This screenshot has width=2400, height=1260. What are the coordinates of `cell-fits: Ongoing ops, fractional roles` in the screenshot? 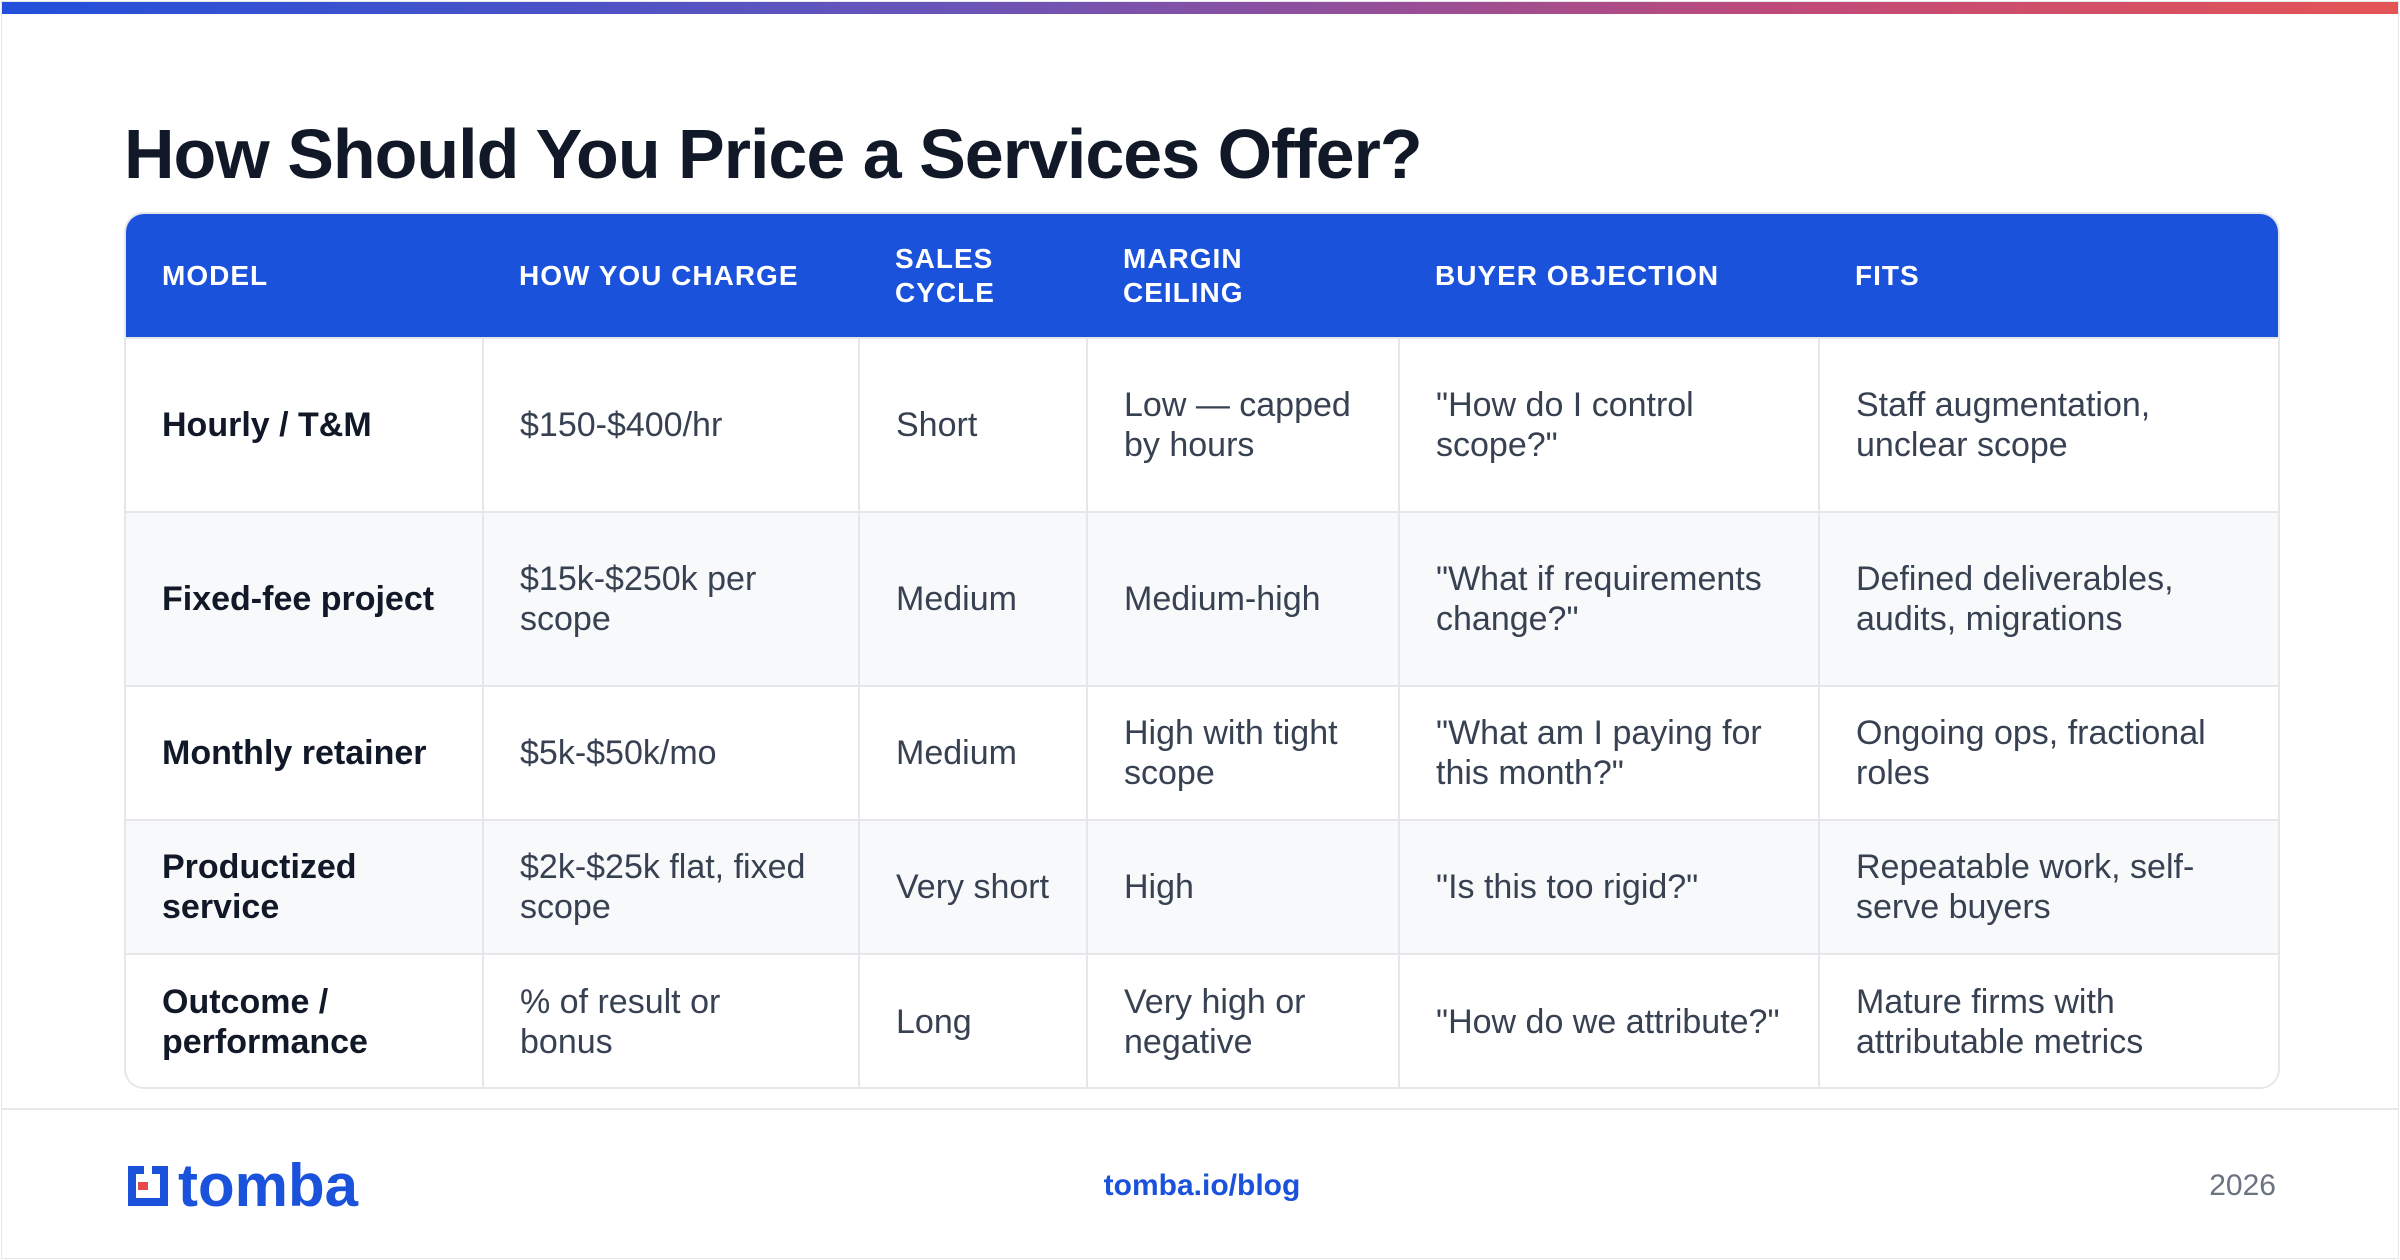 It's located at (2048, 752).